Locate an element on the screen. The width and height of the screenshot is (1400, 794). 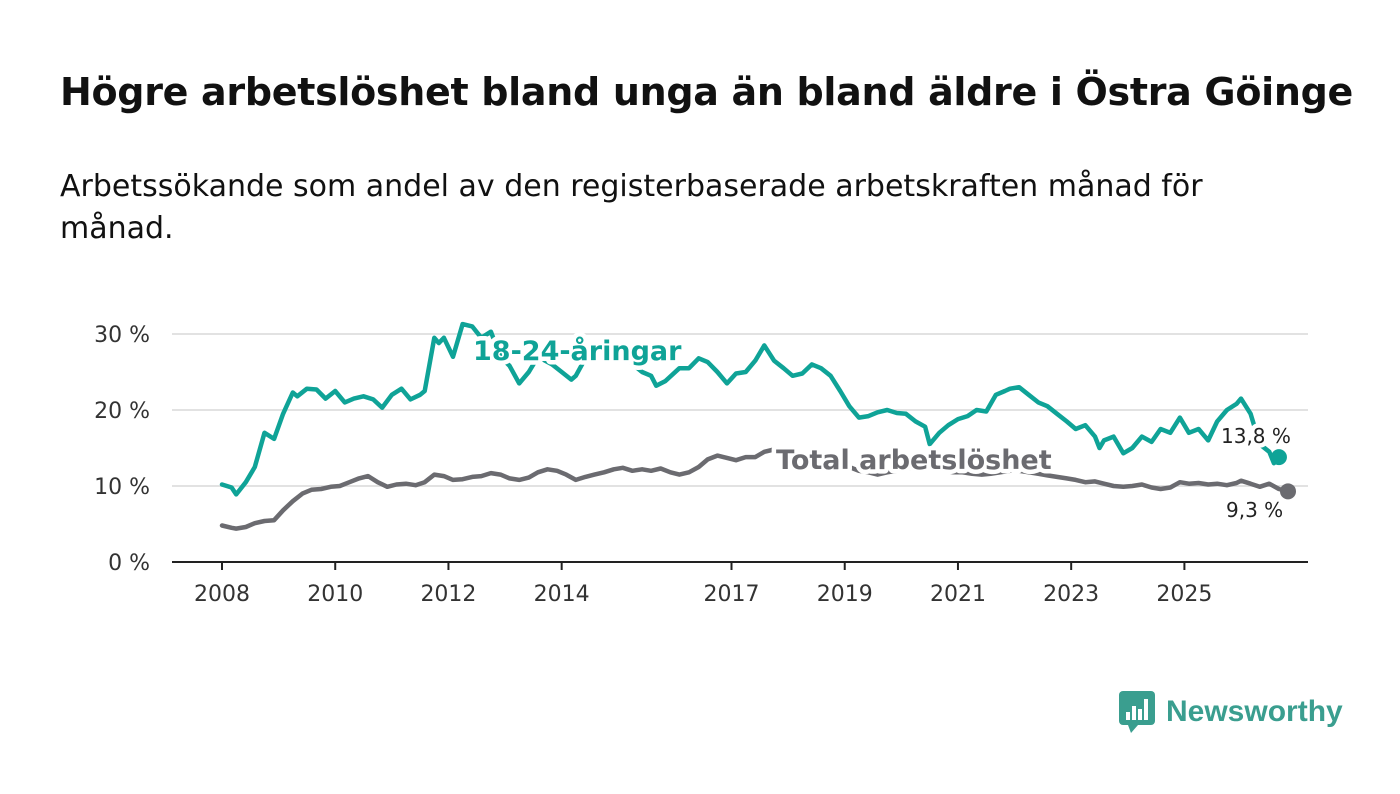
x-tick-label: 2010 is located at coordinates (335, 594).